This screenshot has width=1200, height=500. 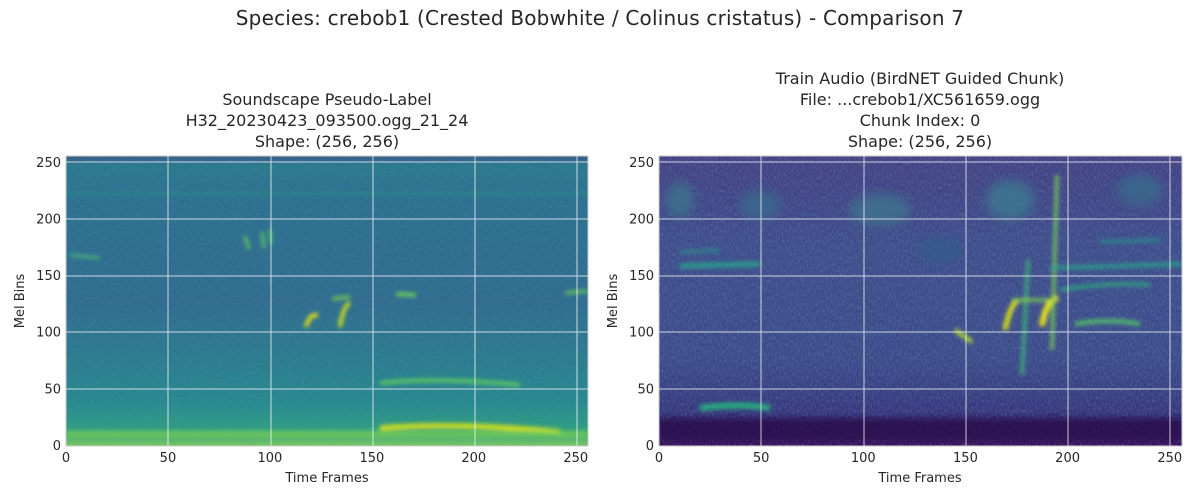 I want to click on panel-soundscape-ylabel: Mel Bins, so click(x=20, y=301).